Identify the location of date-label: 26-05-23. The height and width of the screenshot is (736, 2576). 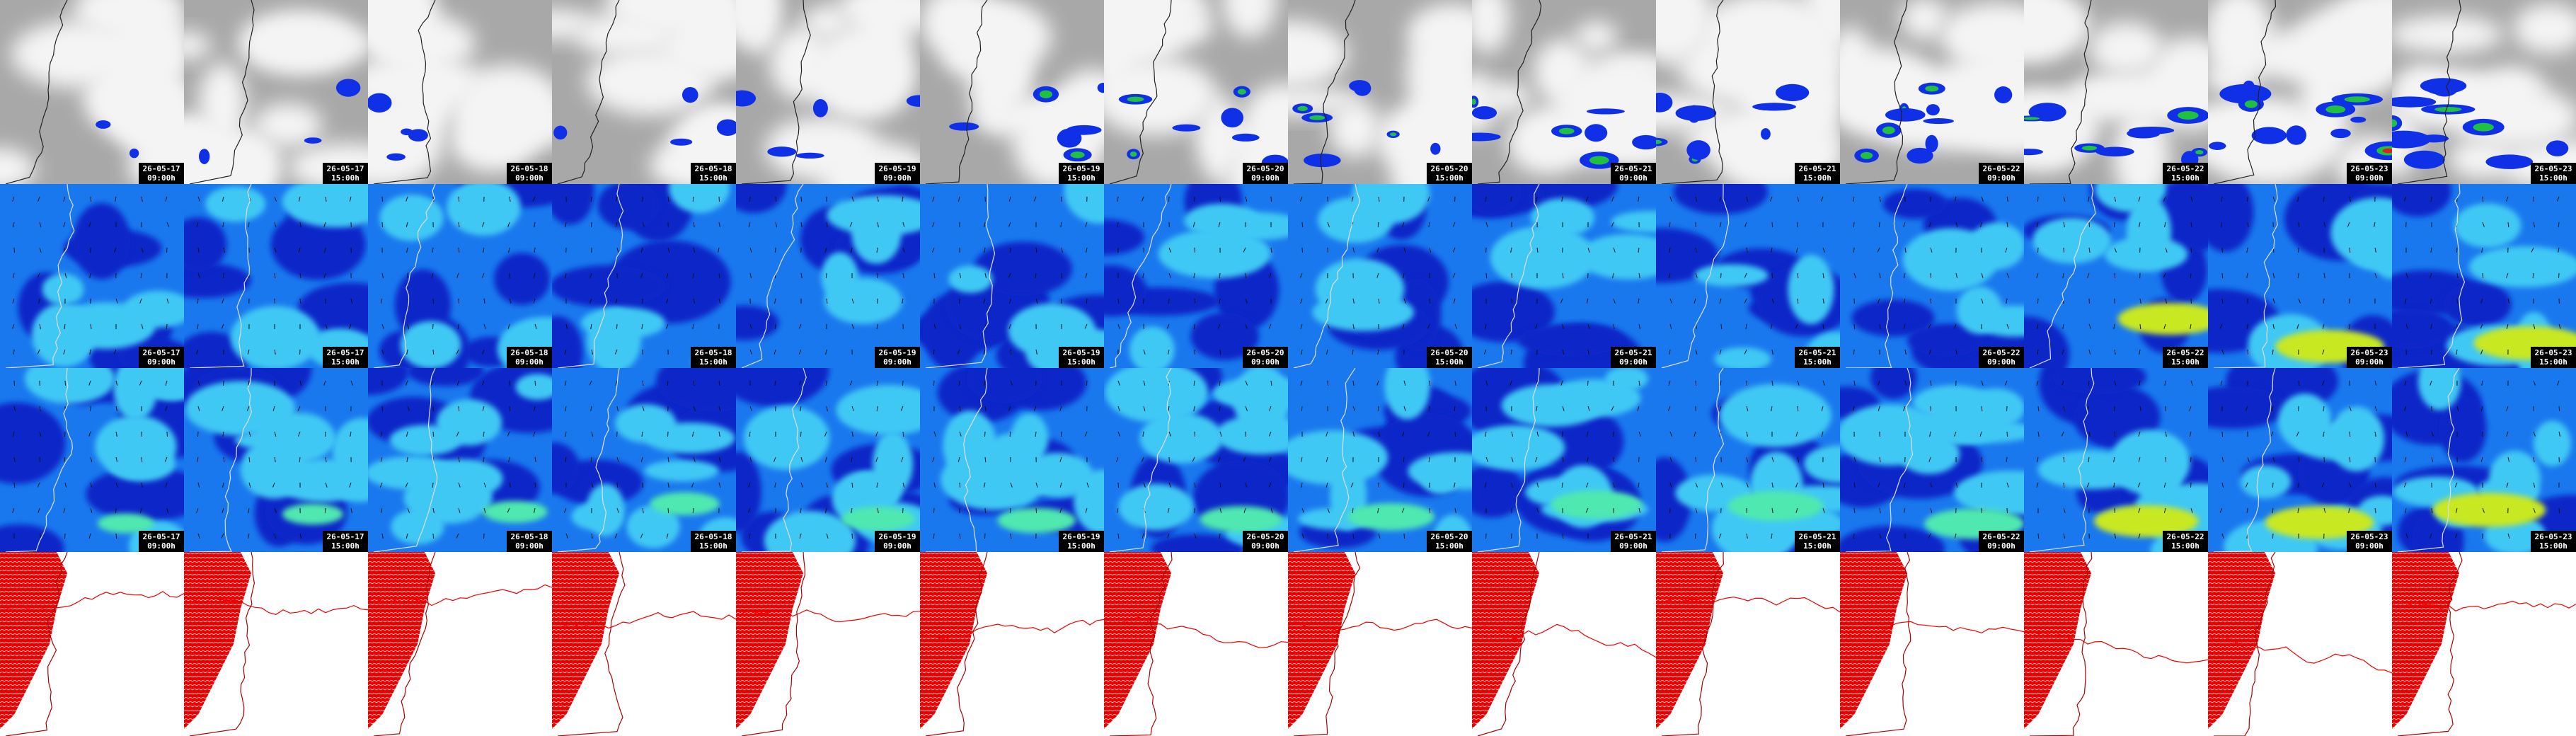
(2369, 353).